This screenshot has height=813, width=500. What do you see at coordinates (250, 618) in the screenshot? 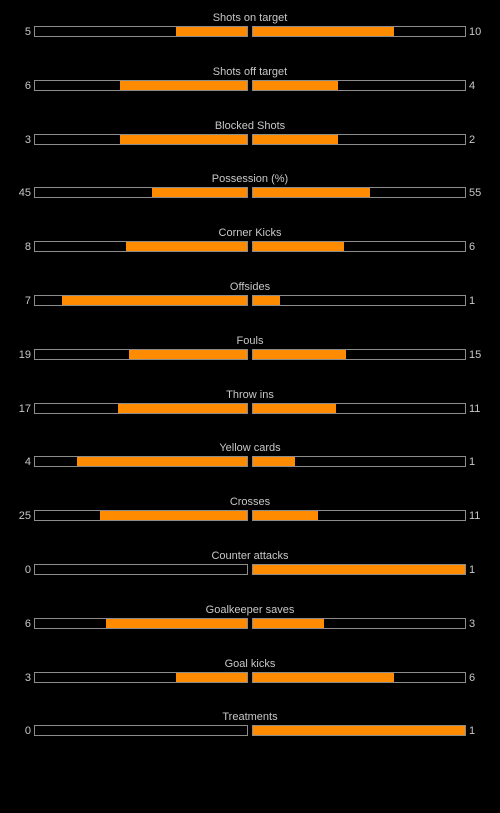
I see `stat-row: Goalkeeper saves 6 3` at bounding box center [250, 618].